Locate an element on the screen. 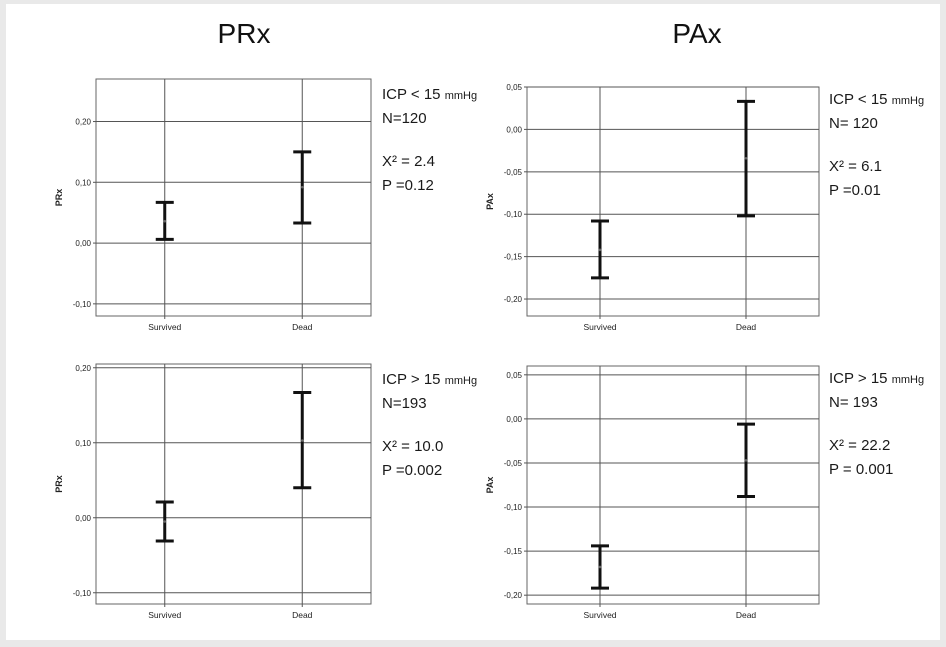 This screenshot has height=647, width=946. heading-prx: PRx is located at coordinates (244, 33).